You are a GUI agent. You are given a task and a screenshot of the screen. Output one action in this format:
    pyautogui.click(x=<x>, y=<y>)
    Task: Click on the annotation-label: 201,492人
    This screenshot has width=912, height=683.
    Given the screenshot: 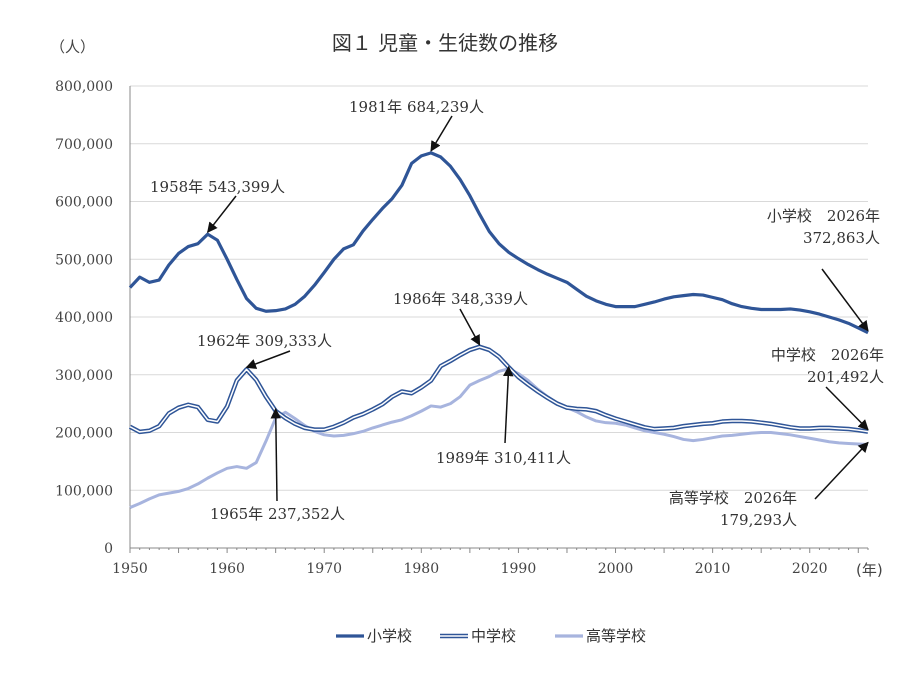 What is the action you would take?
    pyautogui.click(x=845, y=377)
    